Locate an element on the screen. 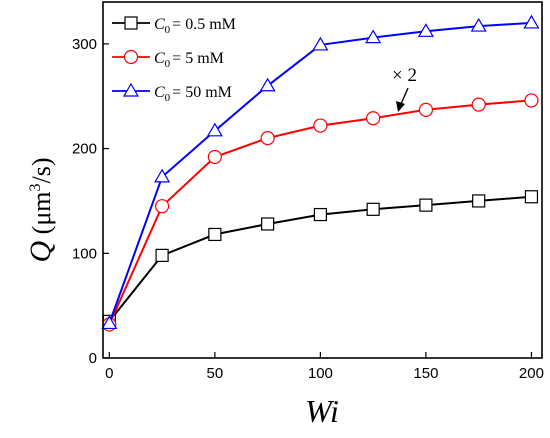 Image resolution: width=550 pixels, height=438 pixels. legend-marker-square is located at coordinates (131, 23).